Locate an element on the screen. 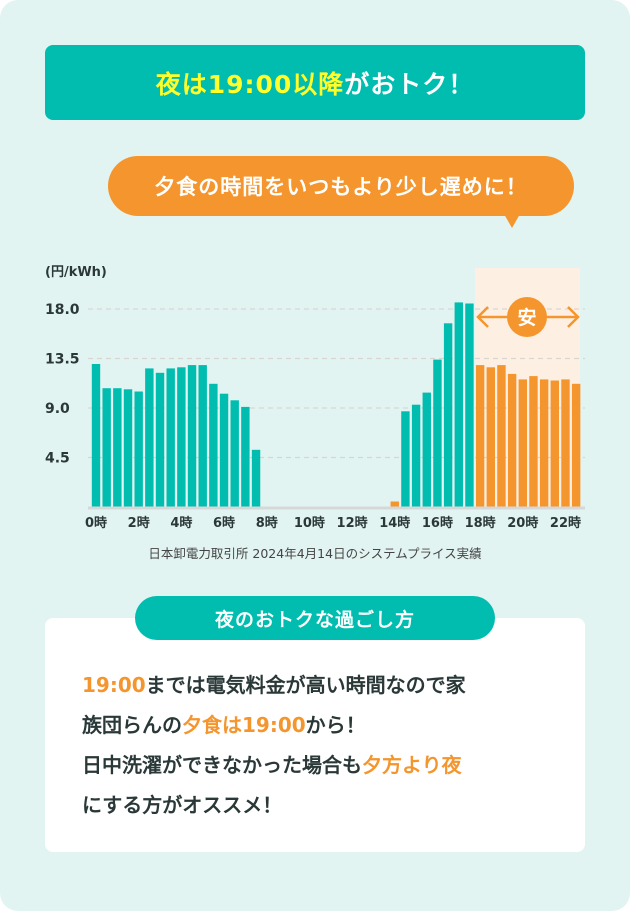 The width and height of the screenshot is (630, 911). body-text: 族団らんの is located at coordinates (132, 725).